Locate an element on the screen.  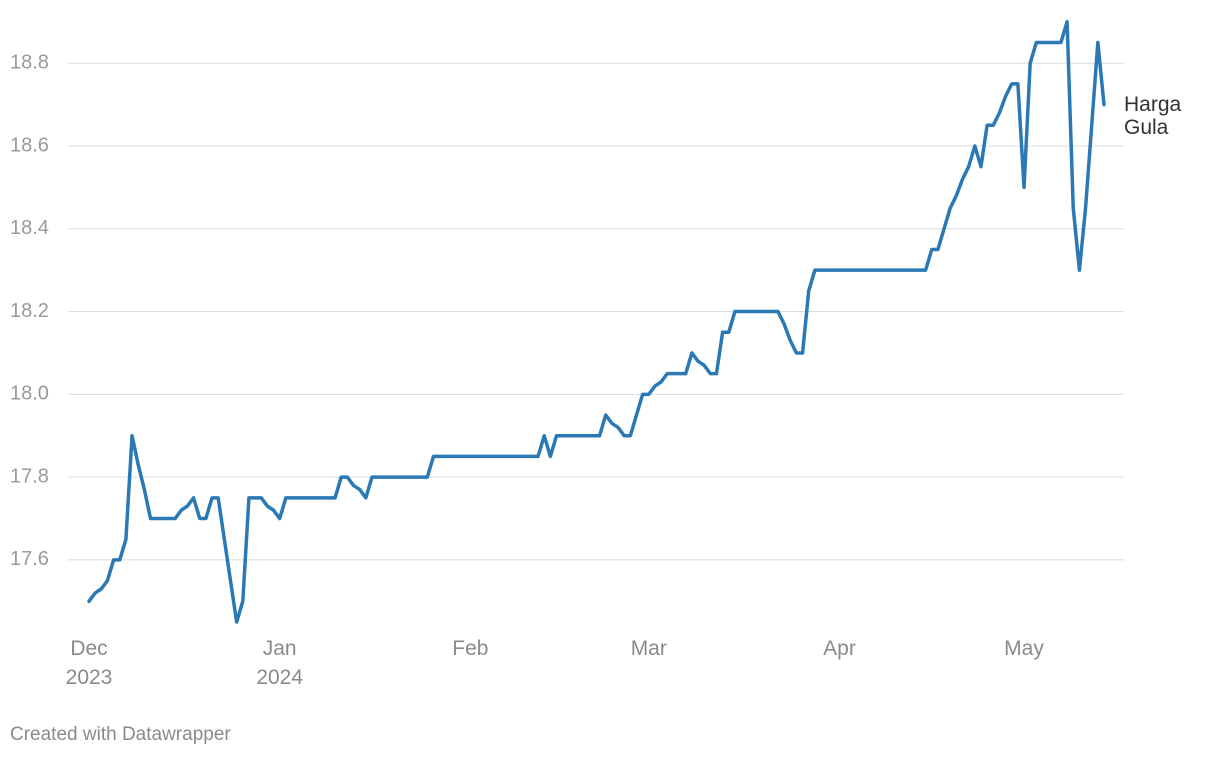
y-tick-label: 17.8 is located at coordinates (29, 476).